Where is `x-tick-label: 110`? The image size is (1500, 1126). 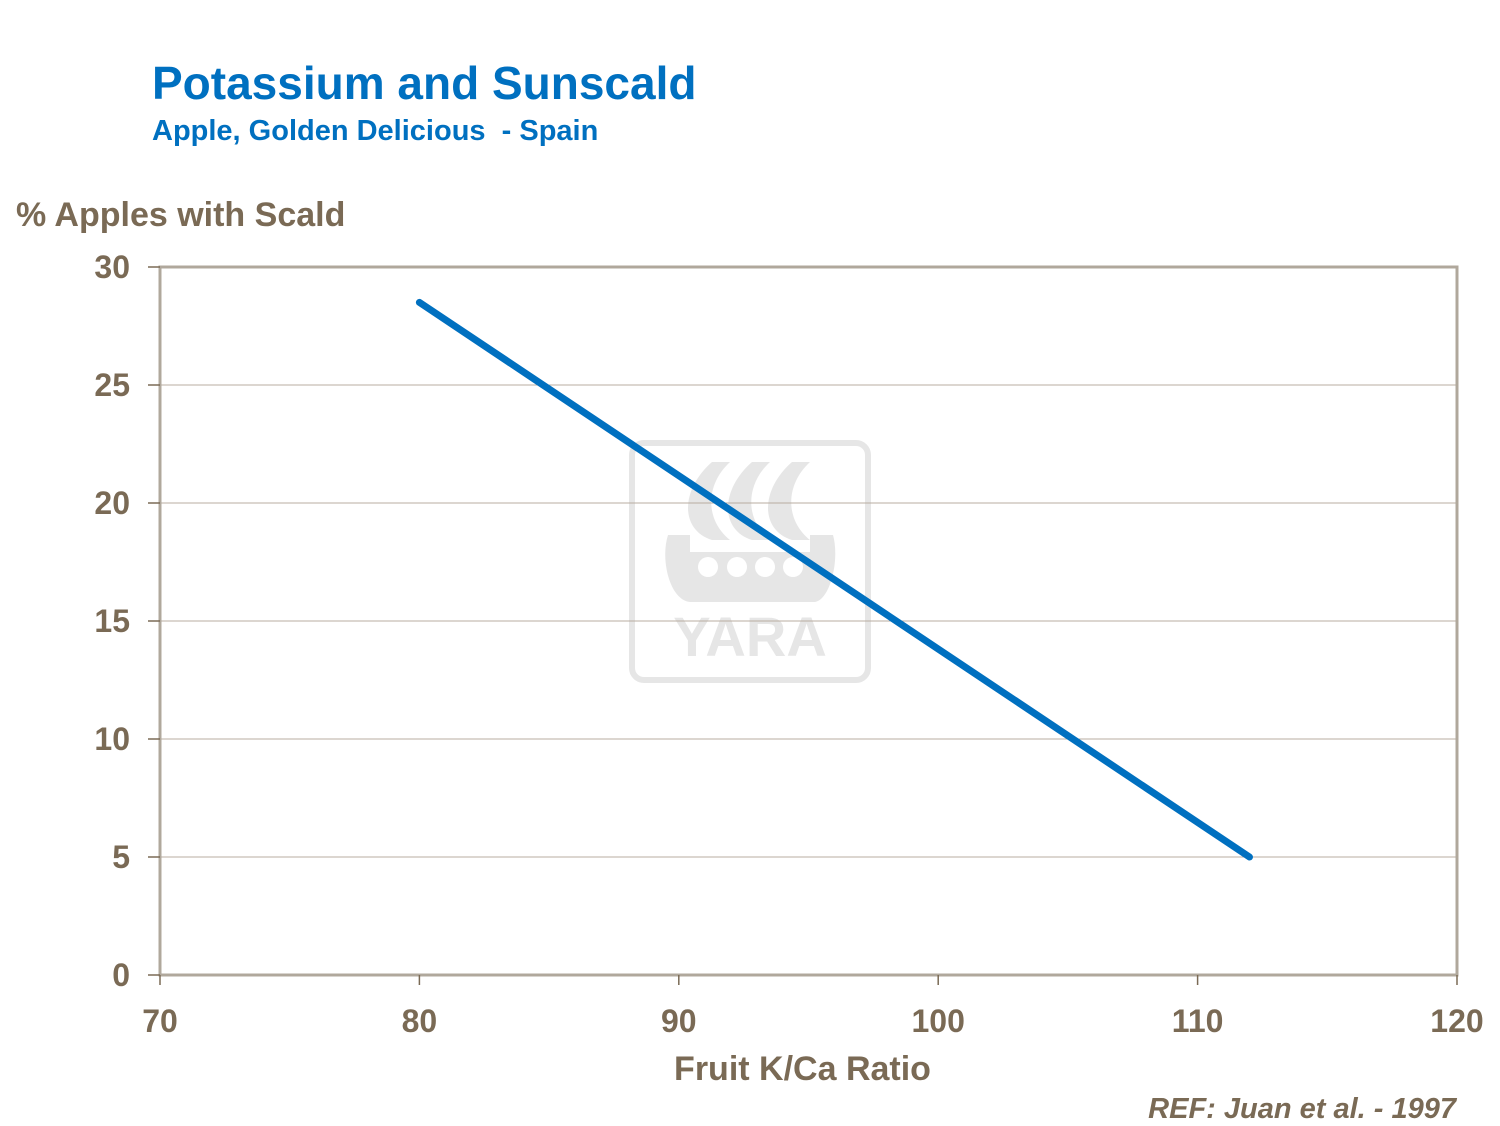 x-tick-label: 110 is located at coordinates (1198, 1021).